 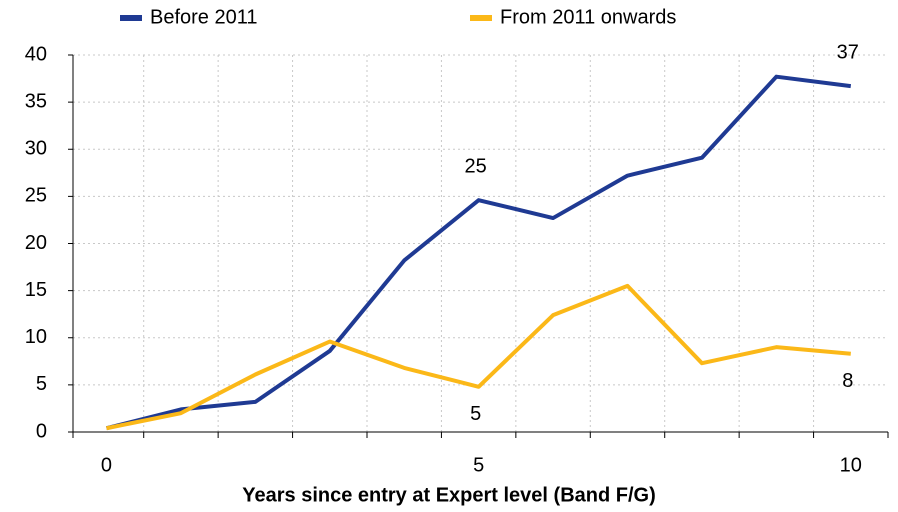 What do you see at coordinates (41, 384) in the screenshot?
I see `y-tick-label: 5` at bounding box center [41, 384].